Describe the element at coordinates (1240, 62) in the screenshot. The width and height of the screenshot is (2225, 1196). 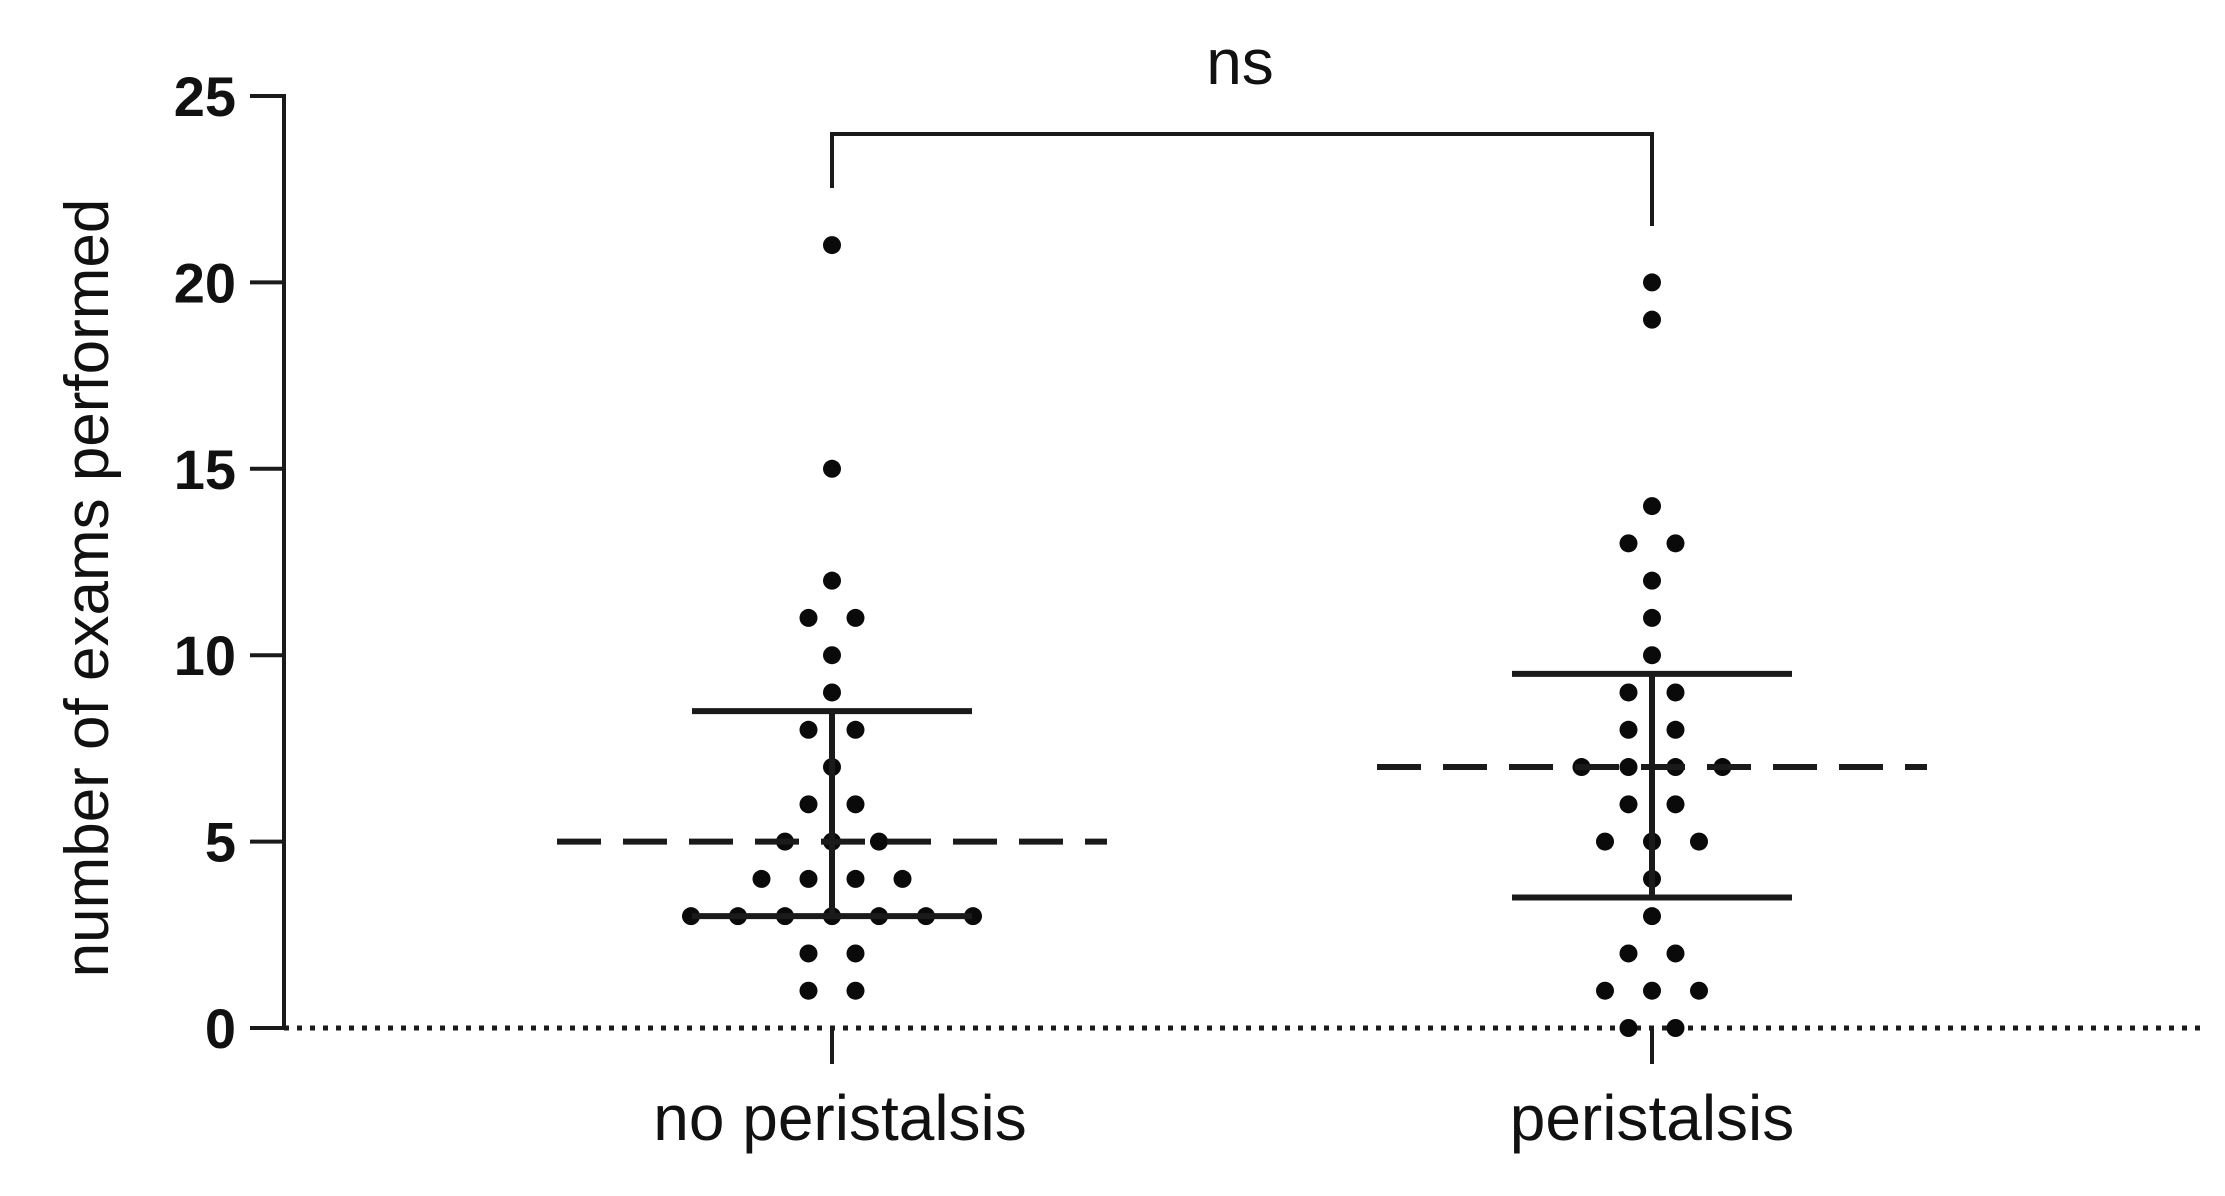
I see `significance-label: ns` at that location.